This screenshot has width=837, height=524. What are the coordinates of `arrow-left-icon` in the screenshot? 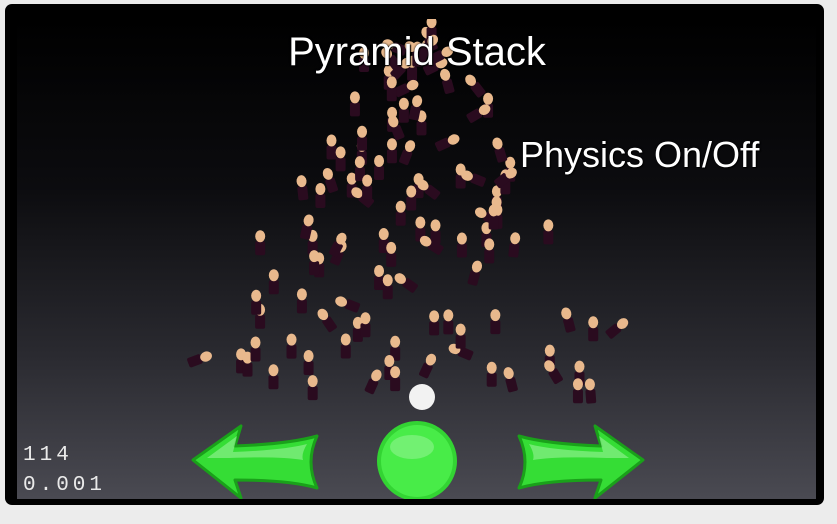 It's located at (255, 461).